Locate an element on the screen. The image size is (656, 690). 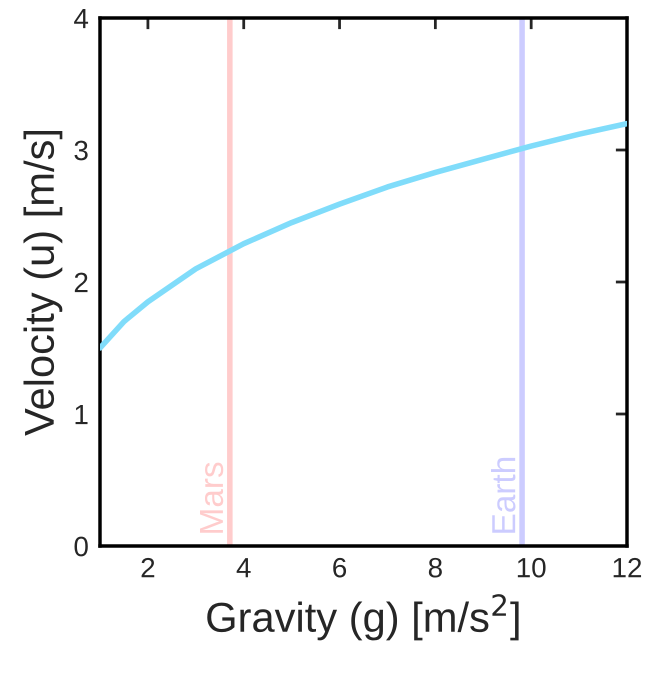
y-tick-label: 0 is located at coordinates (81, 546).